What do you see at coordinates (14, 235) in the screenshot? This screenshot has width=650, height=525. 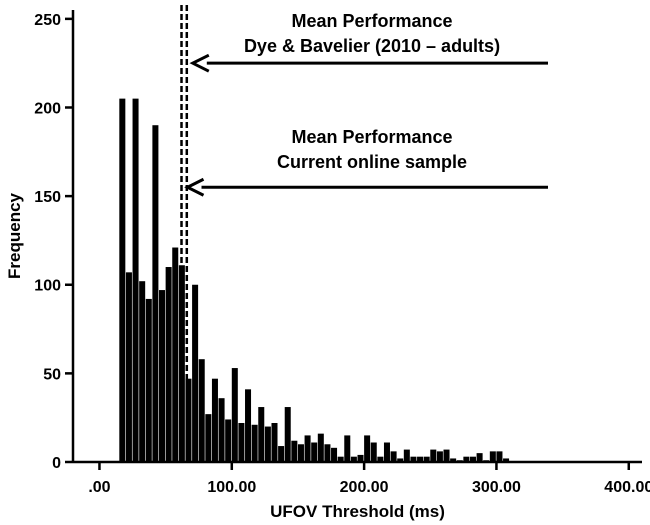 I see `y-axis-title: Frequency` at bounding box center [14, 235].